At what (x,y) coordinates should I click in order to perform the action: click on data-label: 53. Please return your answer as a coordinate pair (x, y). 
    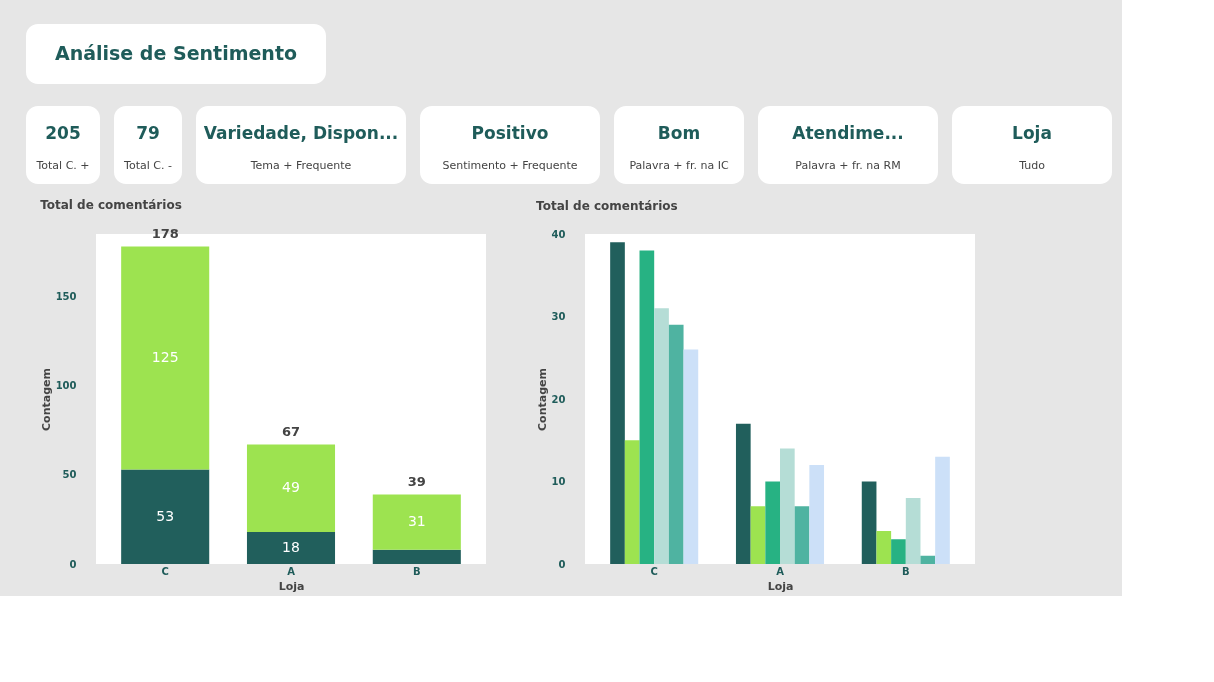
    Looking at the image, I should click on (165, 515).